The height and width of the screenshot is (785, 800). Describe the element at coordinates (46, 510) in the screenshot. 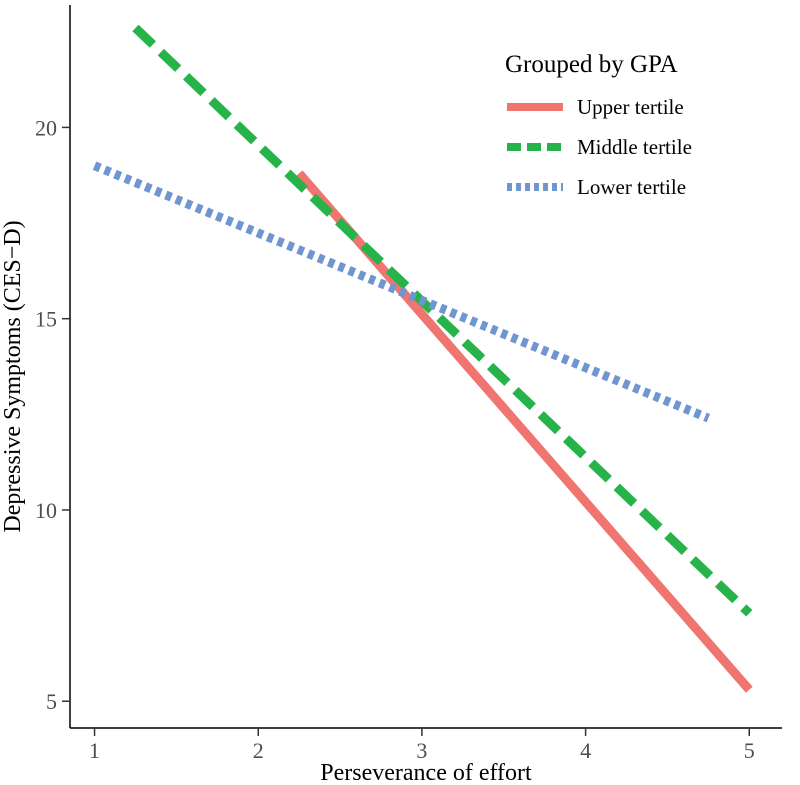

I see `y-tick-label: 10` at that location.